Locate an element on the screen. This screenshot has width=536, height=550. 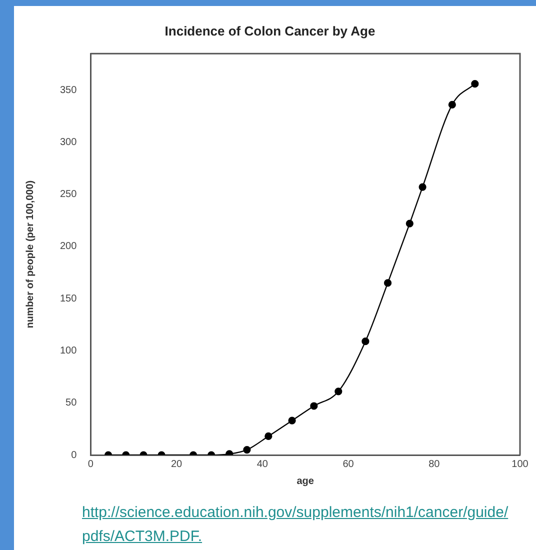
y-tick-label: 250 is located at coordinates (69, 194).